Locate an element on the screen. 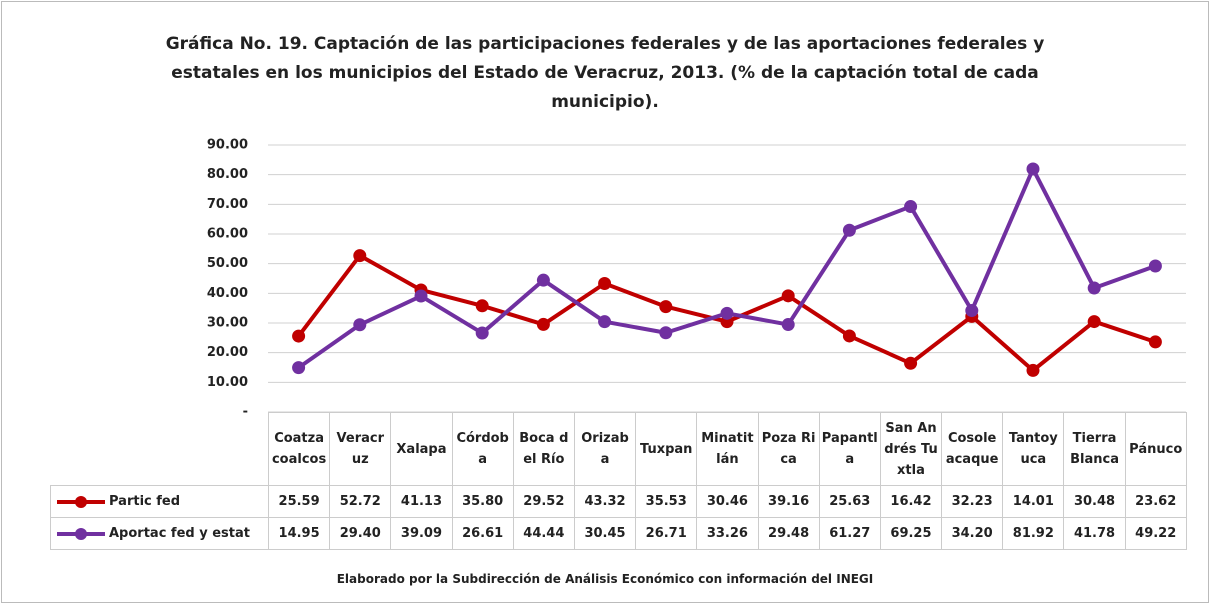 The width and height of the screenshot is (1210, 604). data-label: 25.59 is located at coordinates (299, 501).